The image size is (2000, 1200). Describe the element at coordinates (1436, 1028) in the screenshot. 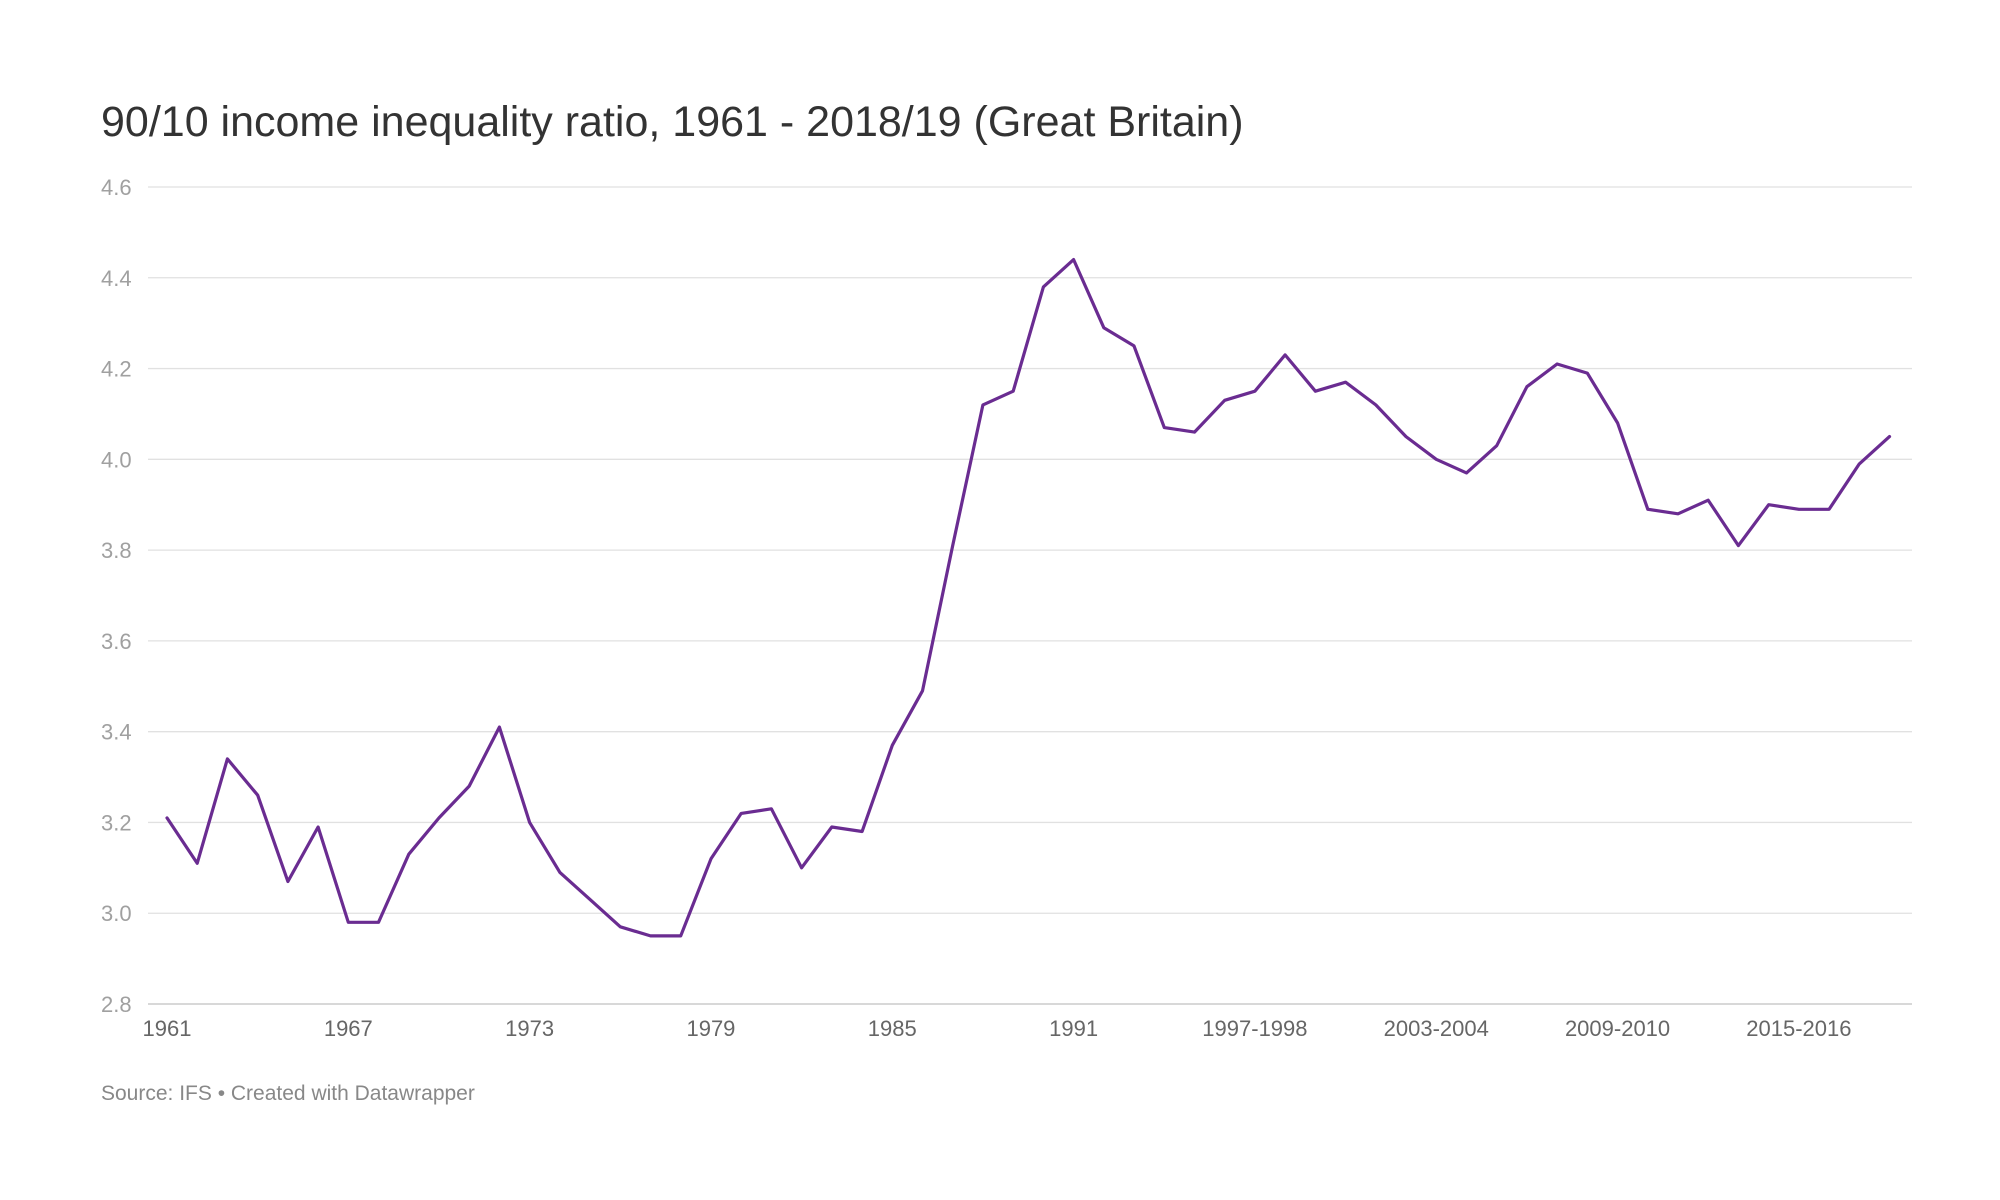

I see `x-tick-label: 2003-2004` at that location.